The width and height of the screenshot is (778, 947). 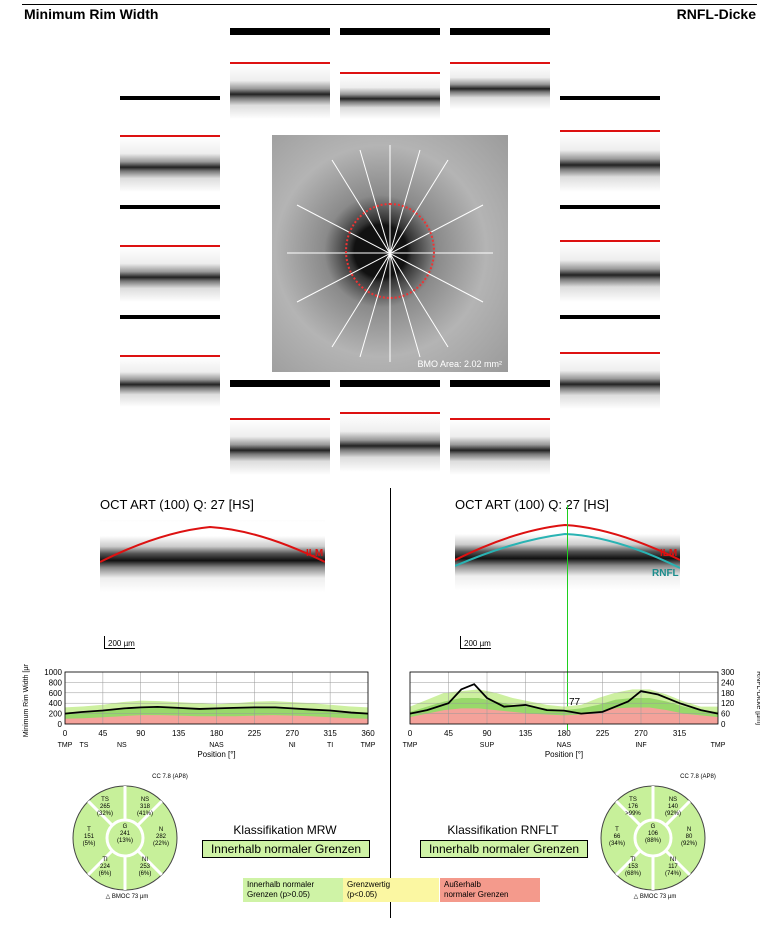 I want to click on sector-ni-text: (74%), so click(x=673, y=874).